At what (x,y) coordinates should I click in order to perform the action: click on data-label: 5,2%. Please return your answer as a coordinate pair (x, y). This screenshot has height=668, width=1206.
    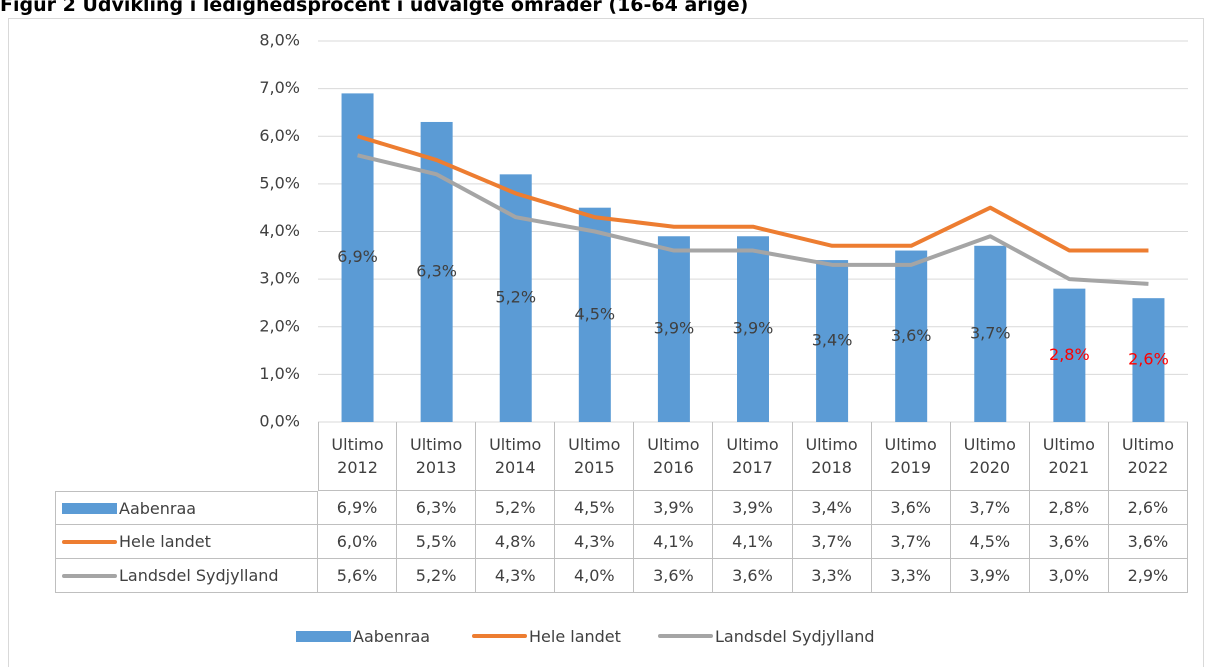
    Looking at the image, I should click on (515, 297).